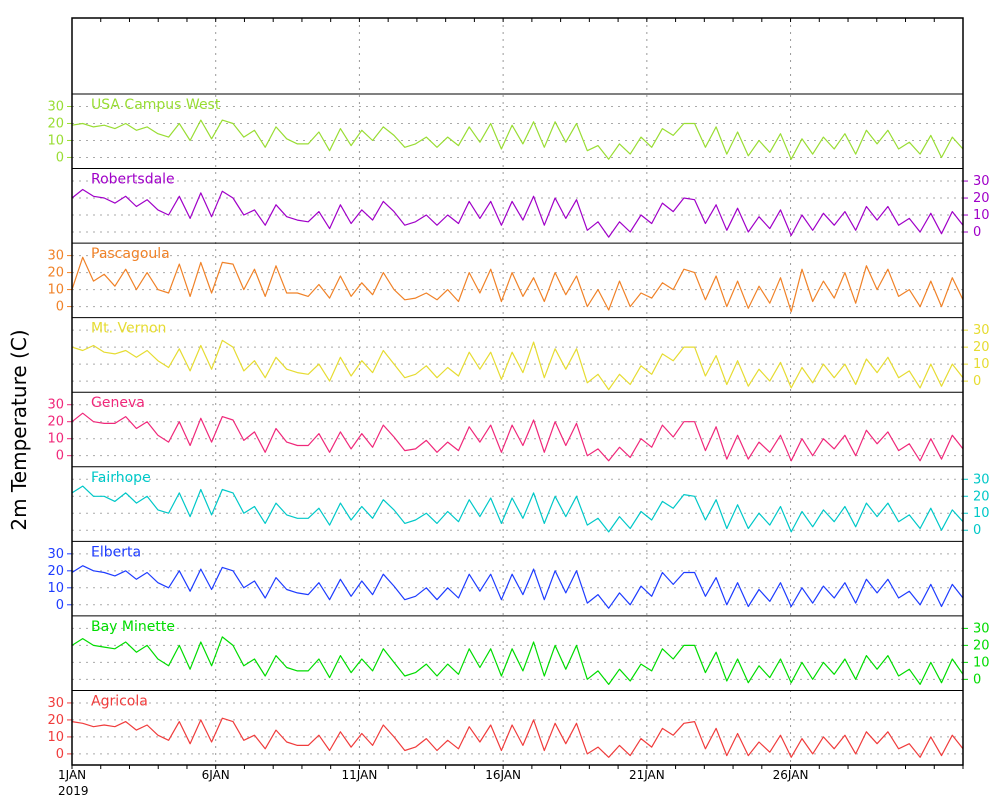 The image size is (1000, 800). Describe the element at coordinates (19, 429) in the screenshot. I see `y-axis-label: 2m Temperature (C)` at that location.